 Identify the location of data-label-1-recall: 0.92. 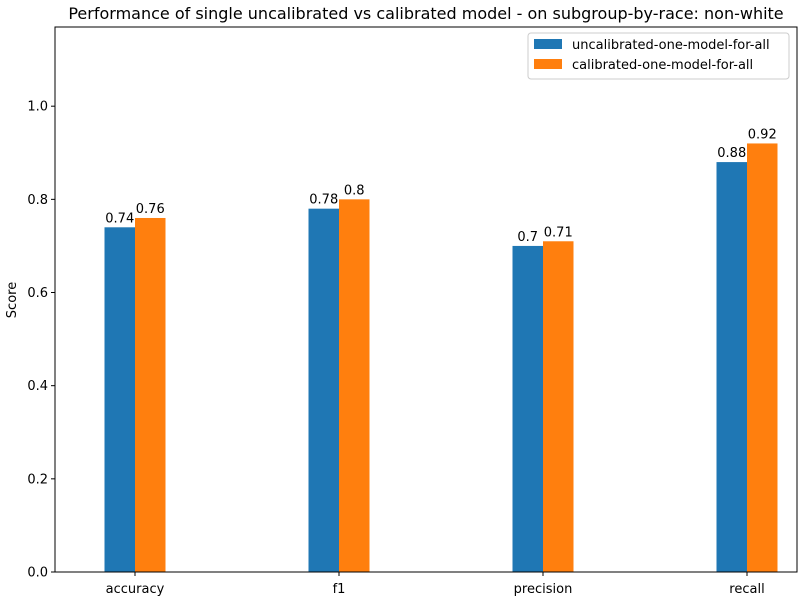
(762, 134).